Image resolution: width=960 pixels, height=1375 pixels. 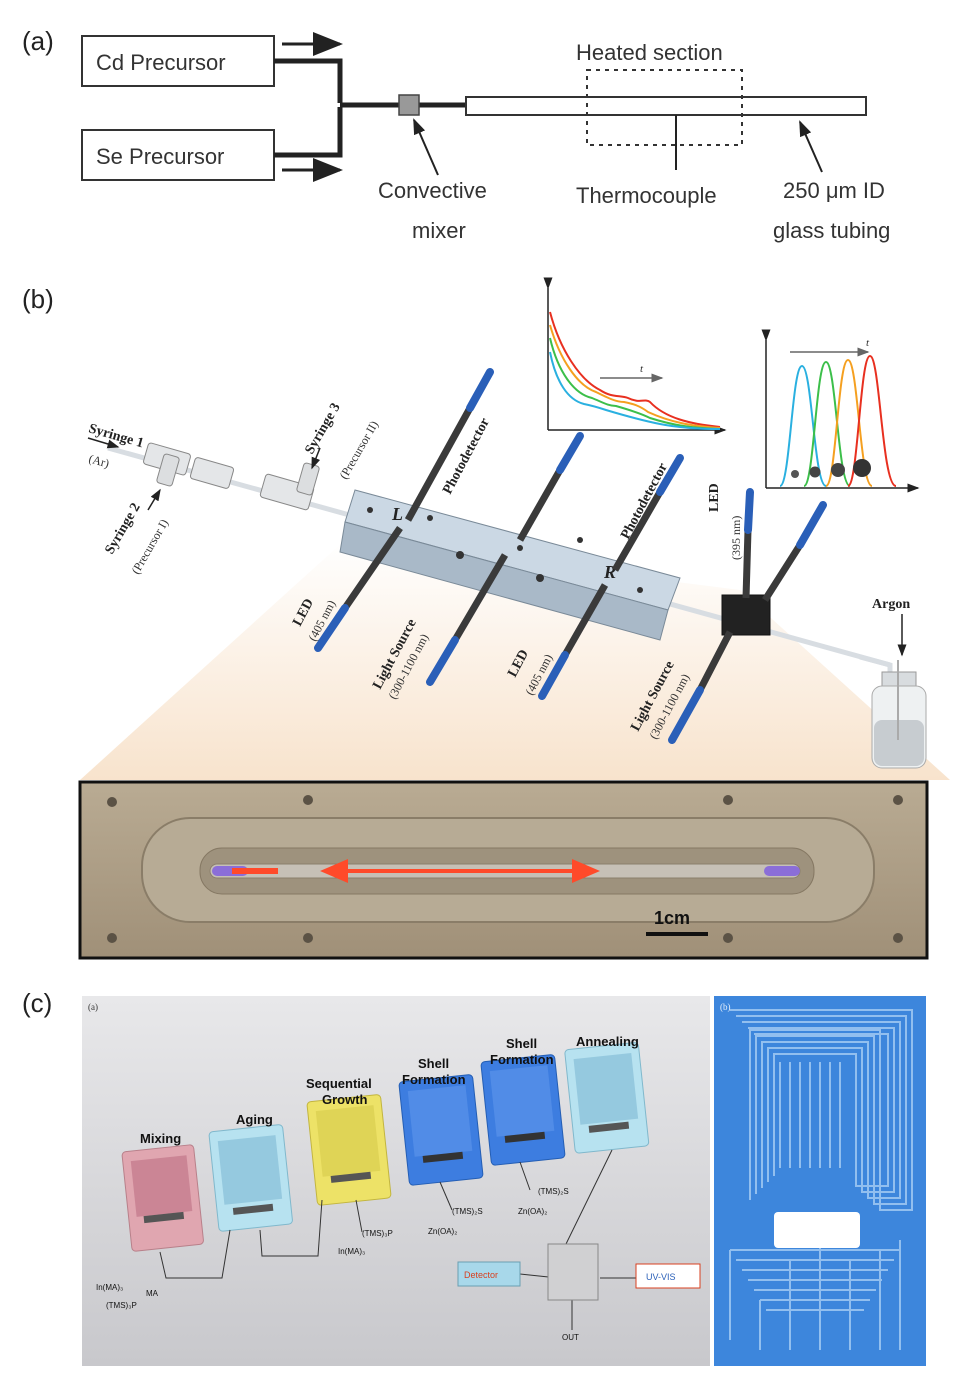 I want to click on led-395-label: (395 nm), so click(x=736, y=538).